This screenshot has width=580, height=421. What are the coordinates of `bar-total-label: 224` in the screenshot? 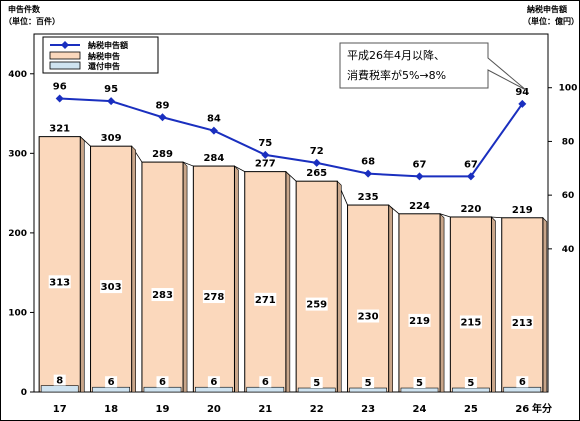 It's located at (419, 206).